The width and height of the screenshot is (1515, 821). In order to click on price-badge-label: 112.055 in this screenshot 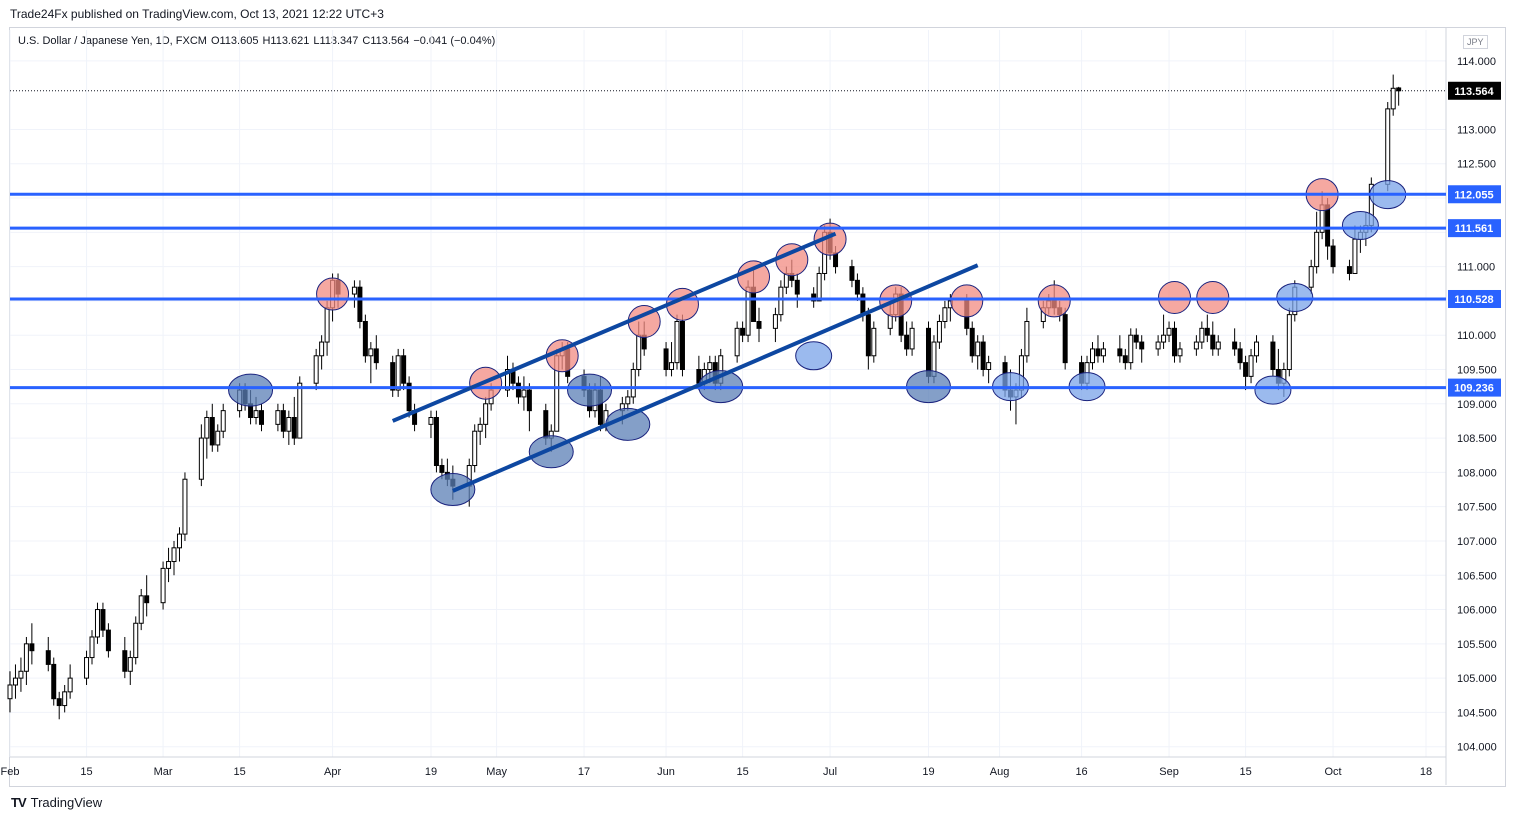, I will do `click(1473, 195)`.